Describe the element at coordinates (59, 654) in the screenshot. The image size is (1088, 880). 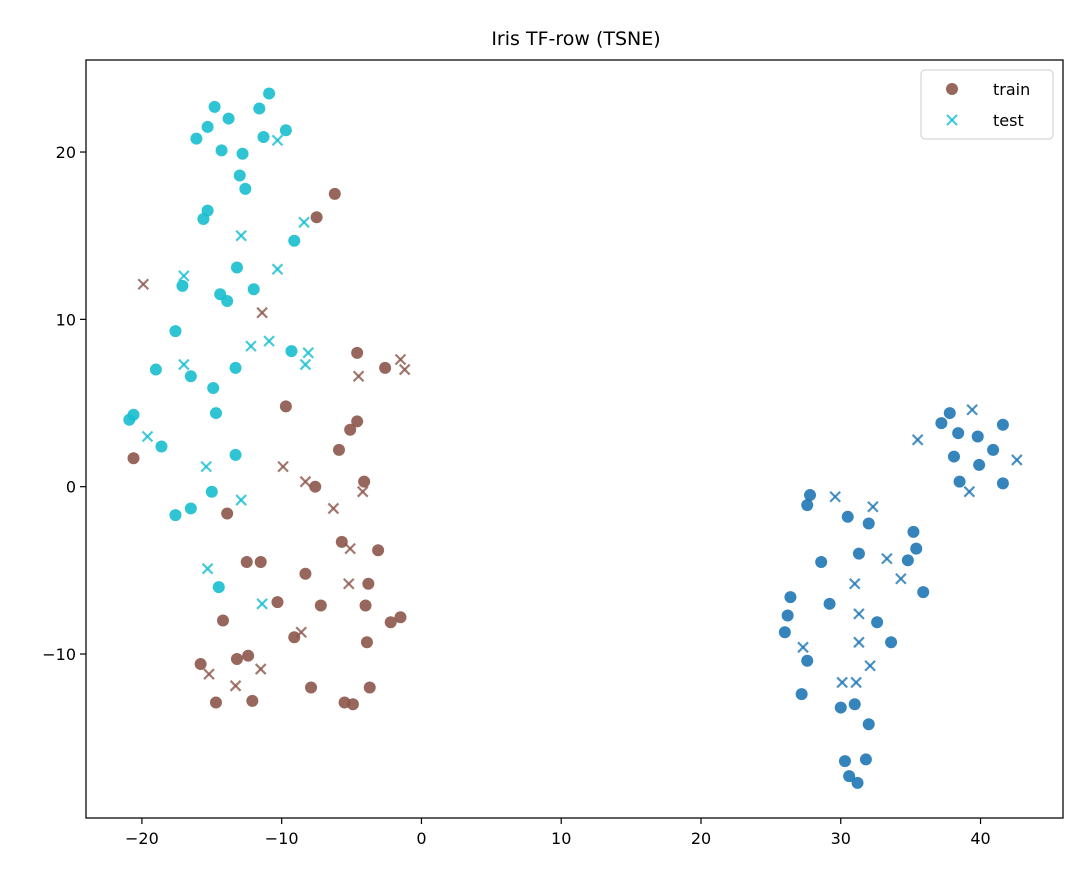
I see `y-tick-label: −10` at that location.